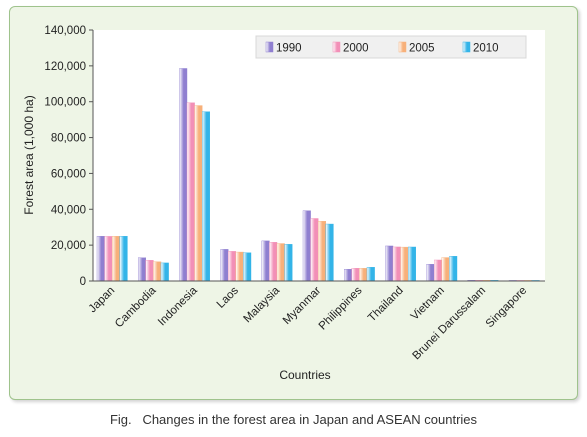  I want to click on y-axis-title: Forest area (1,000 ha), so click(29, 154).